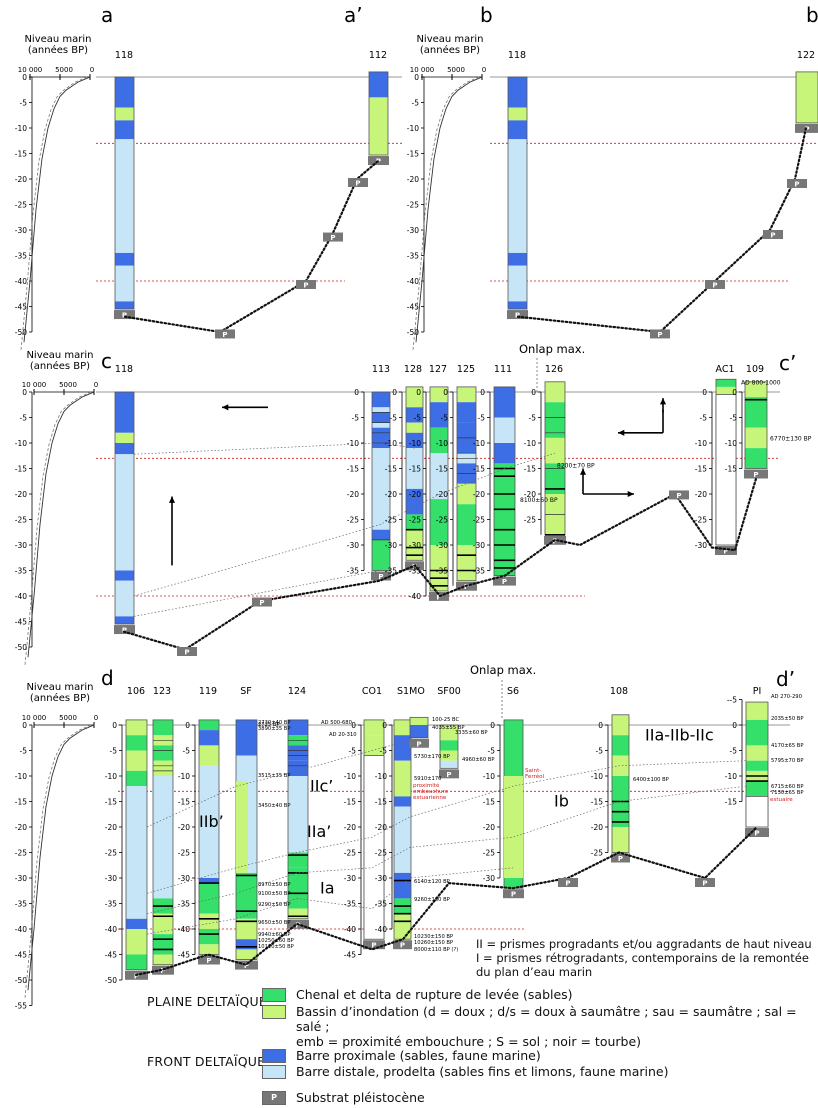 The width and height of the screenshot is (818, 1108). I want to click on date-label: 6770±130 BP, so click(791, 438).